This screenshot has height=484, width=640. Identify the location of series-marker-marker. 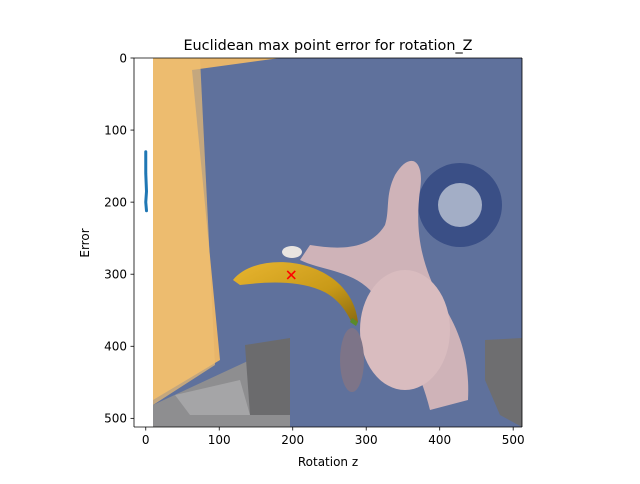
(291, 275).